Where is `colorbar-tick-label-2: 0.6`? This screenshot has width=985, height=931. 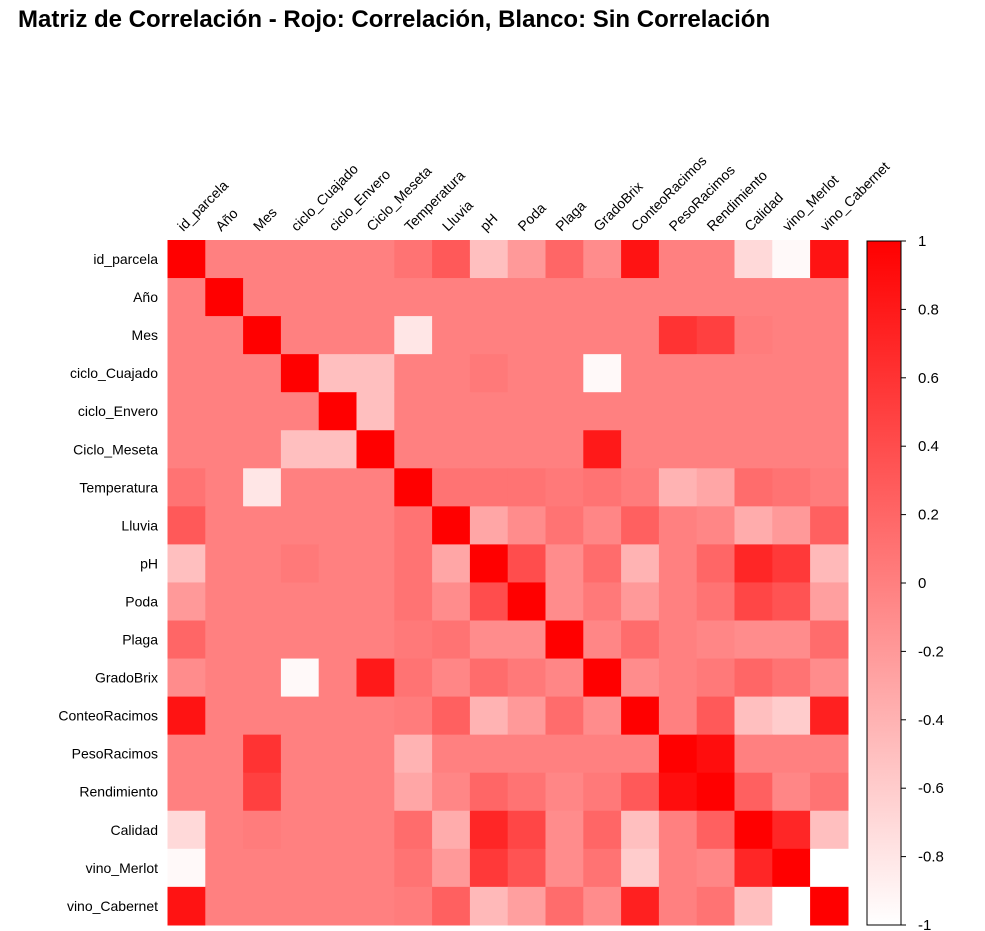 colorbar-tick-label-2: 0.6 is located at coordinates (928, 378).